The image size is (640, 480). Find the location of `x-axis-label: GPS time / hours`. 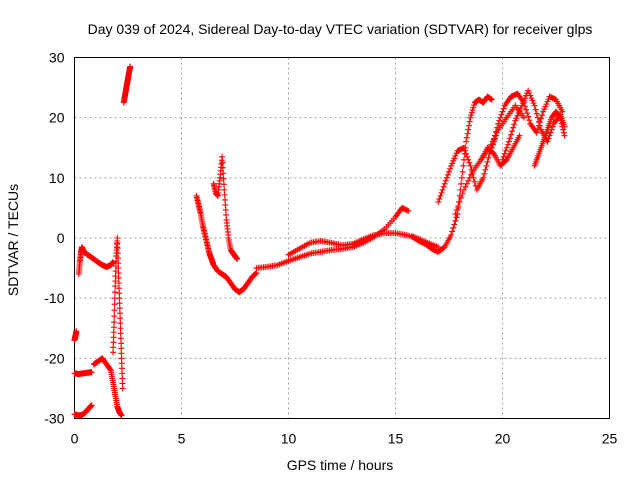

x-axis-label: GPS time / hours is located at coordinates (340, 465).